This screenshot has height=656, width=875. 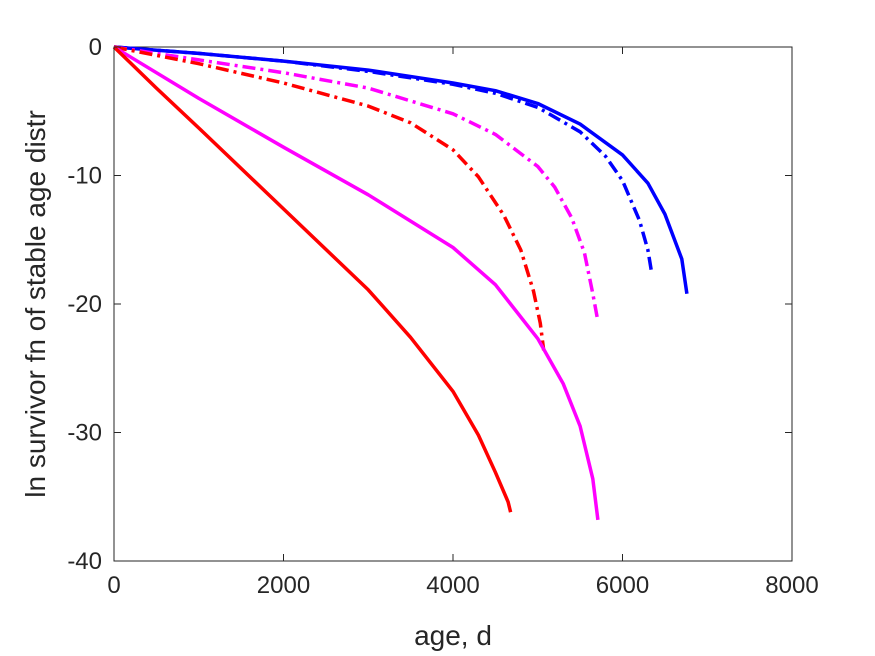 I want to click on x-tick-label: 6000, so click(x=622, y=585).